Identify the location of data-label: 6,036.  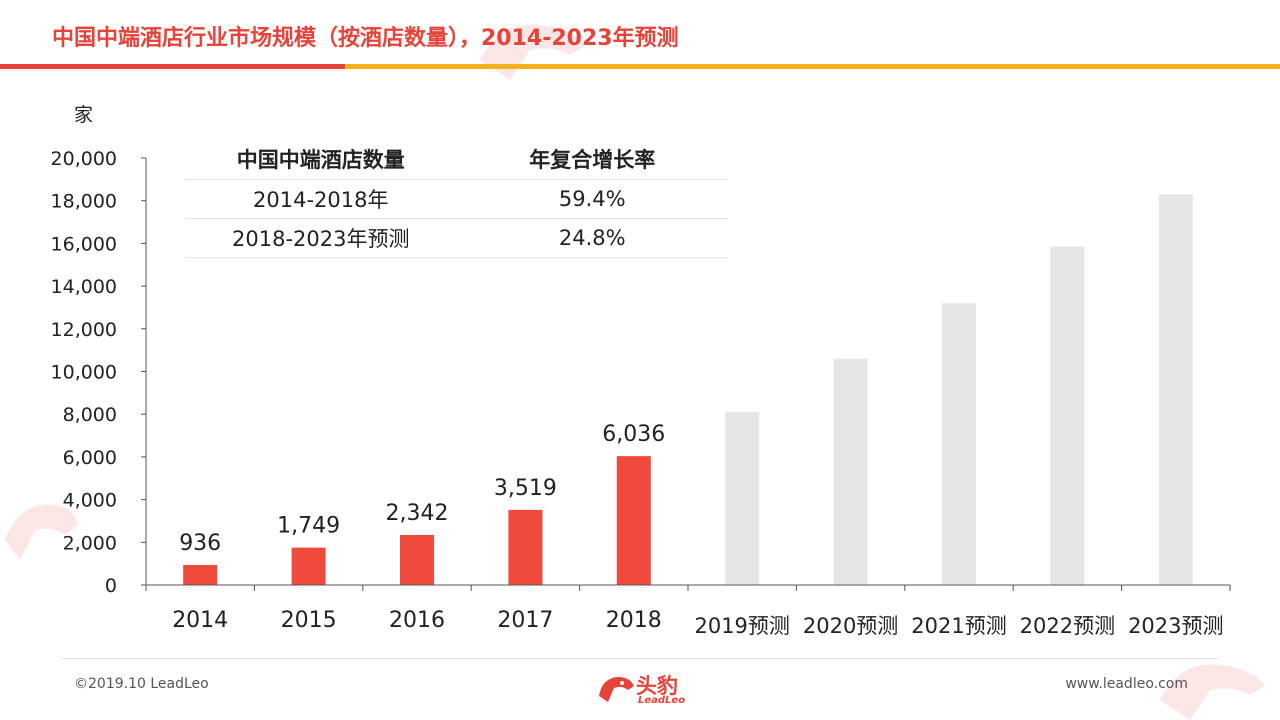
(633, 434).